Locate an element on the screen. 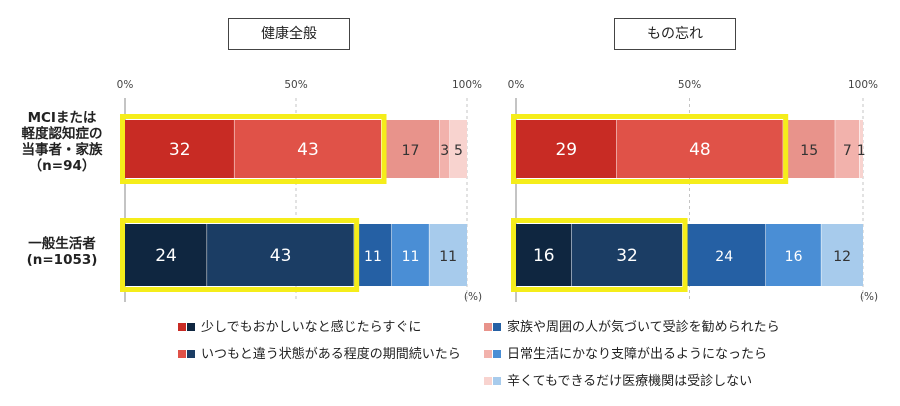  legend-item-daily-life: 日常生活にかなり支障が出るようになったら is located at coordinates (625, 355).